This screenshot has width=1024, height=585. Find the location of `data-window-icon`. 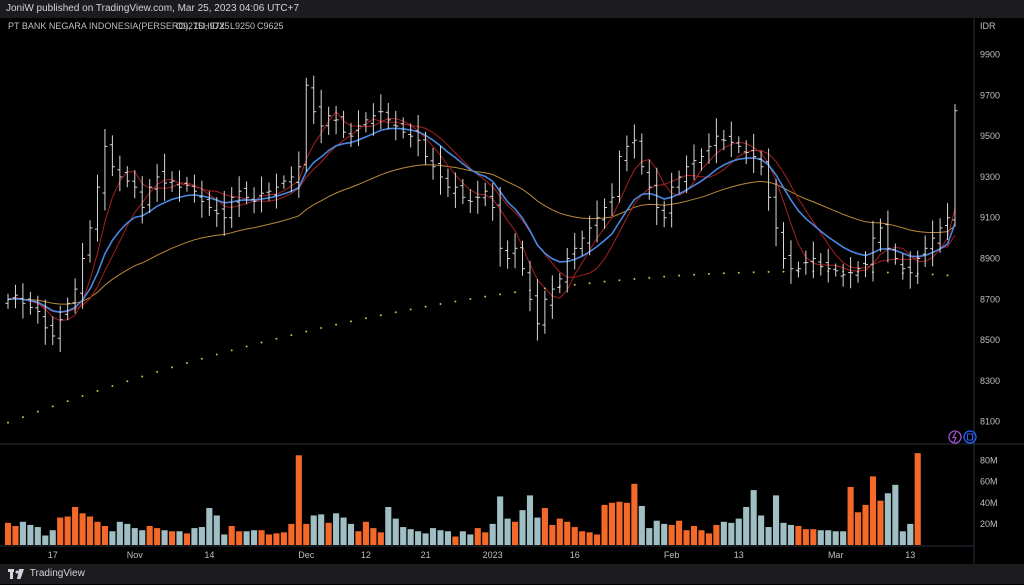

data-window-icon is located at coordinates (970, 437).